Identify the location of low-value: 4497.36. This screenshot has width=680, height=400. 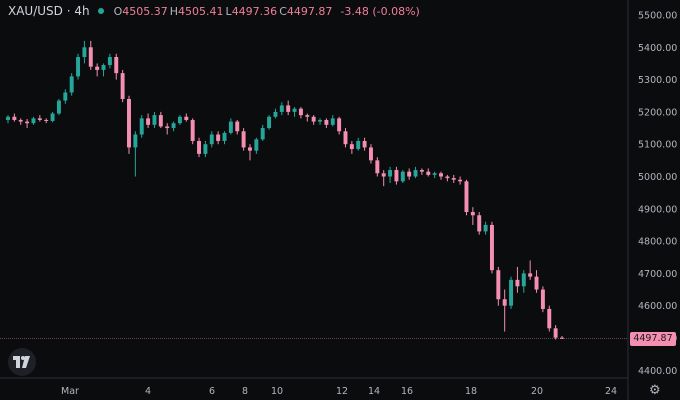
(254, 11).